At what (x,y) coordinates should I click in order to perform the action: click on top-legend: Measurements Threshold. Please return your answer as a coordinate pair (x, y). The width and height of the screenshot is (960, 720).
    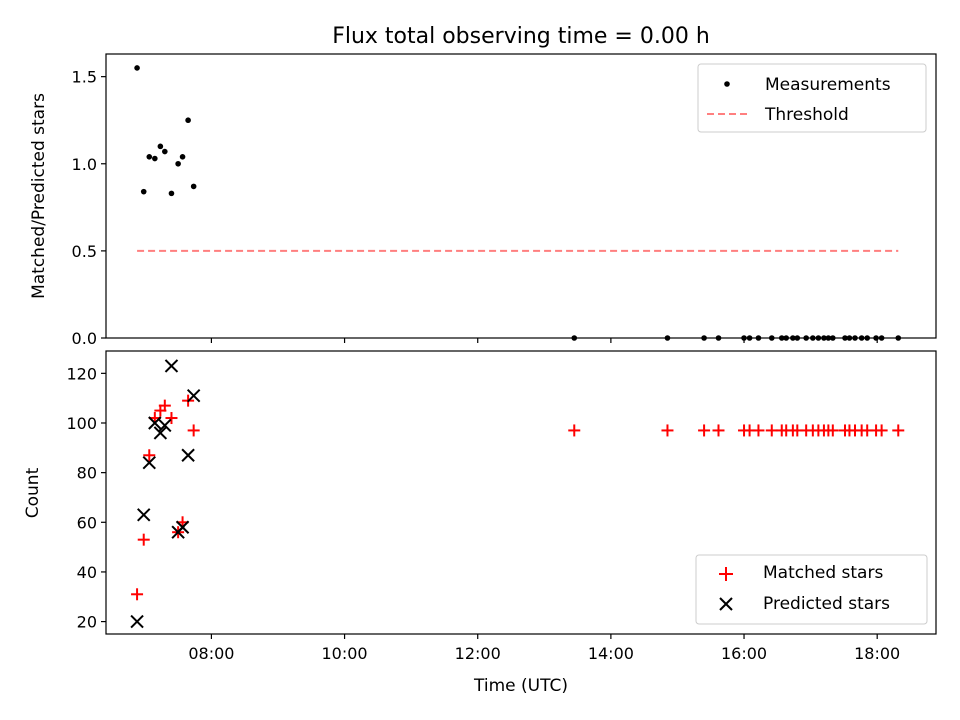
    Looking at the image, I should click on (812, 98).